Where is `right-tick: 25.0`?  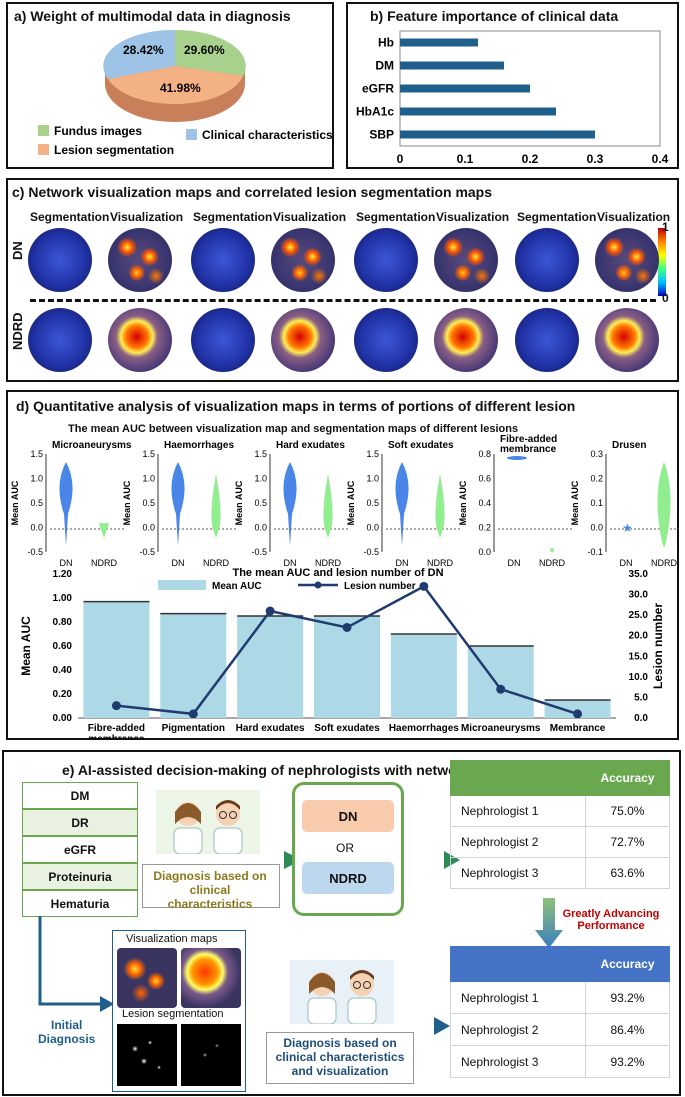 right-tick: 25.0 is located at coordinates (639, 615).